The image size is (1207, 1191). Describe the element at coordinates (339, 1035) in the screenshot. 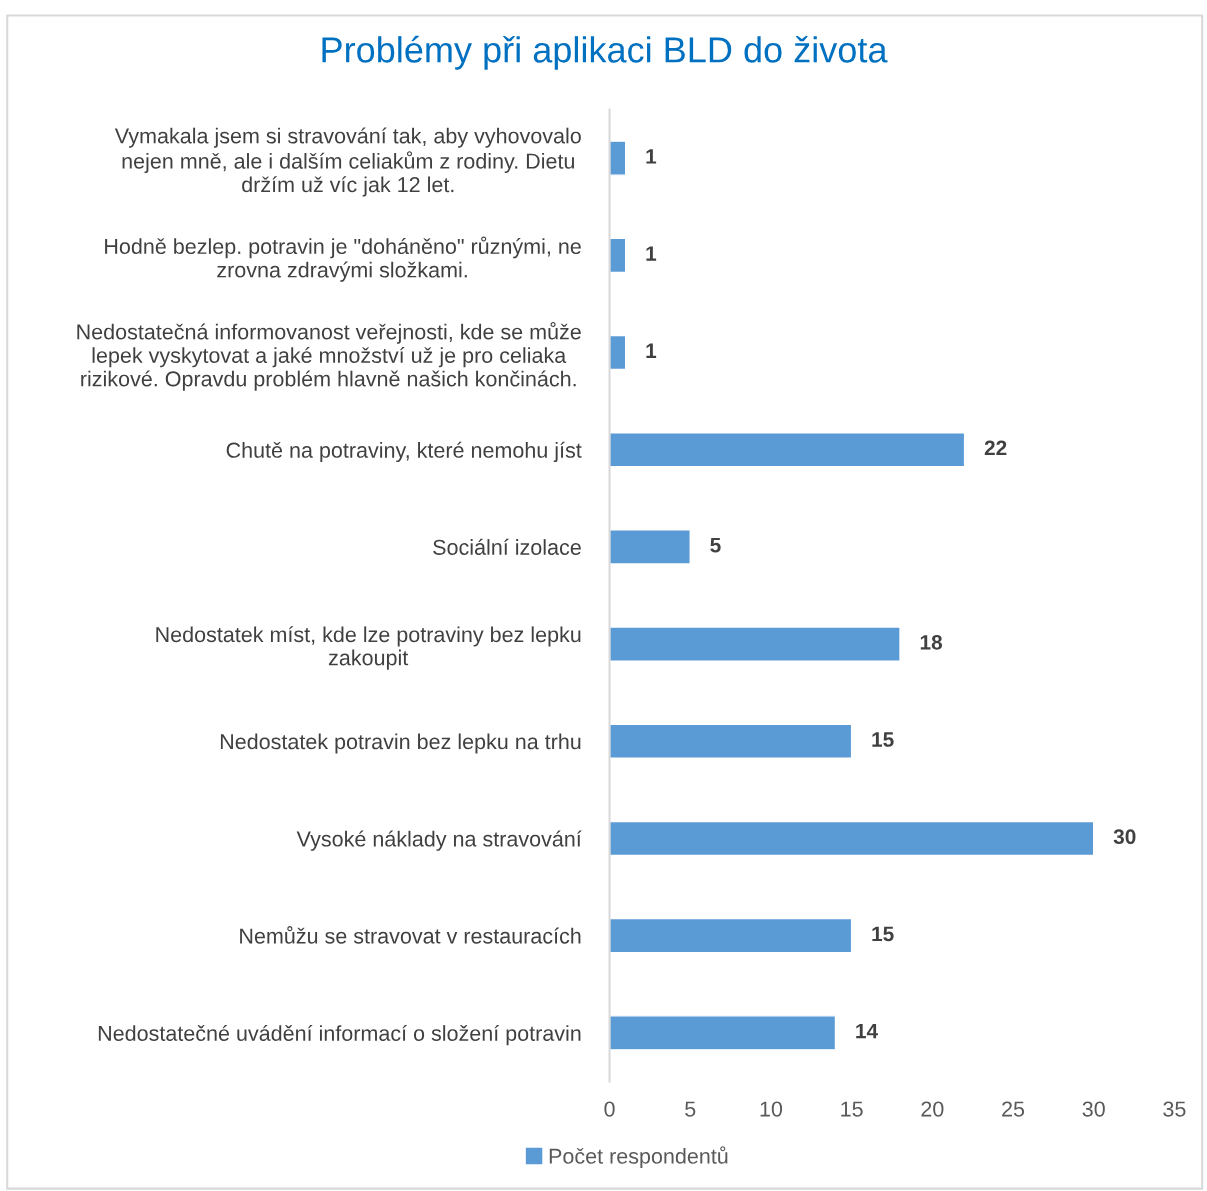

I see `y-tick-label: Nedostatečné uvádění informací o složení potravin` at that location.